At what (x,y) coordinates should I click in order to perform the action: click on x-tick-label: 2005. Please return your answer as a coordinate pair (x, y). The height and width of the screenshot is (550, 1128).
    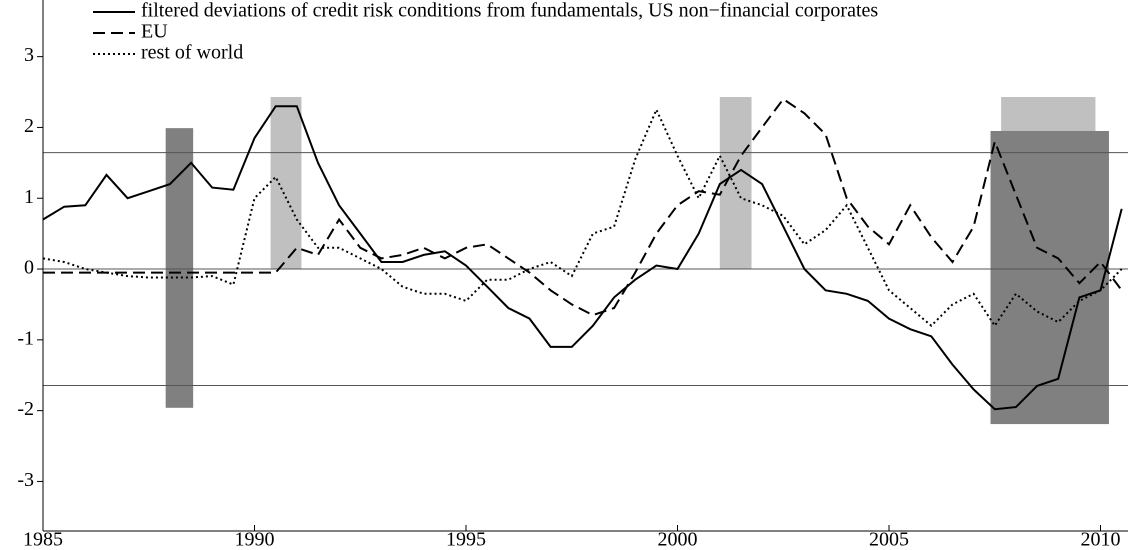
    Looking at the image, I should click on (889, 539).